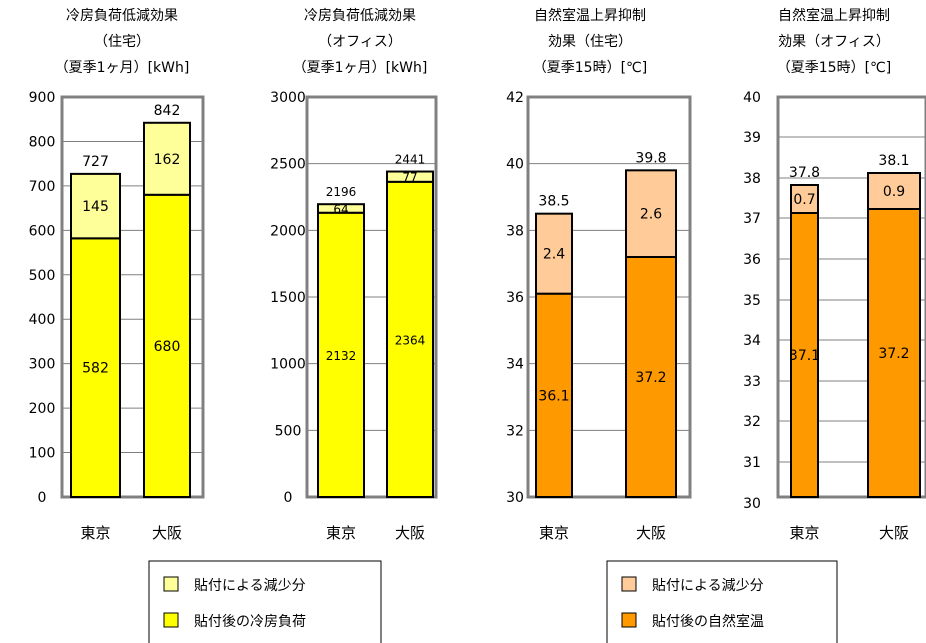  I want to click on chart-title-line: 効果（オフィス）, so click(834, 42).